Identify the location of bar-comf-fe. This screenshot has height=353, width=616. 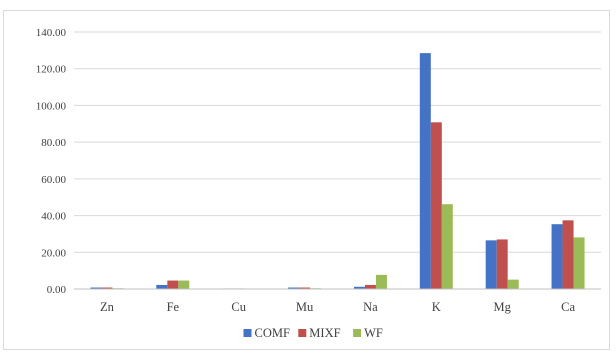
(162, 286).